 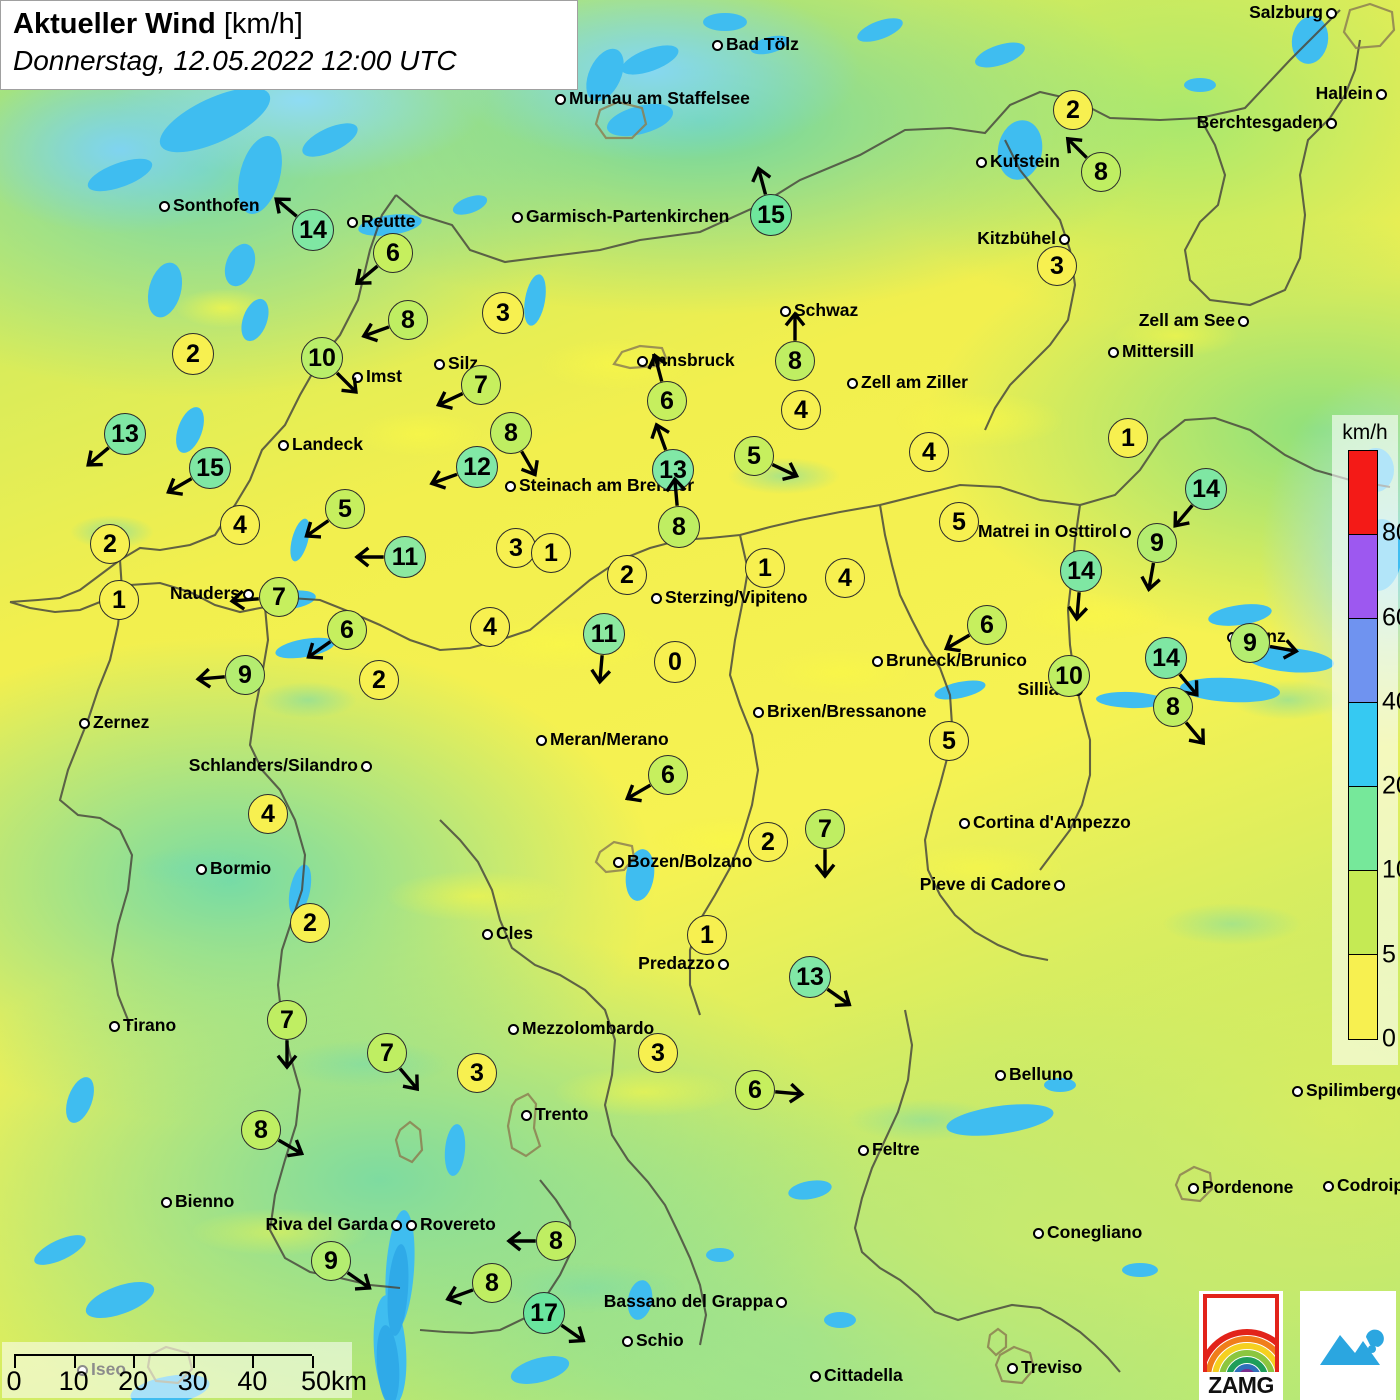 What do you see at coordinates (405, 557) in the screenshot?
I see `wind-speed-badge: 11` at bounding box center [405, 557].